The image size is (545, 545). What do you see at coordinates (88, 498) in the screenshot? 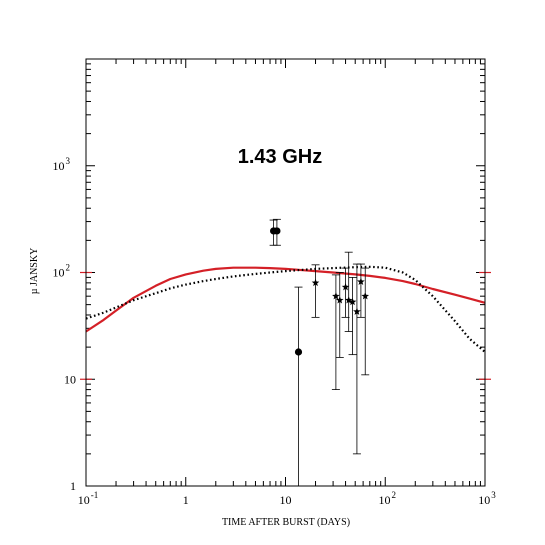
I see `x-tick-label: 10⁻¹` at bounding box center [88, 498].